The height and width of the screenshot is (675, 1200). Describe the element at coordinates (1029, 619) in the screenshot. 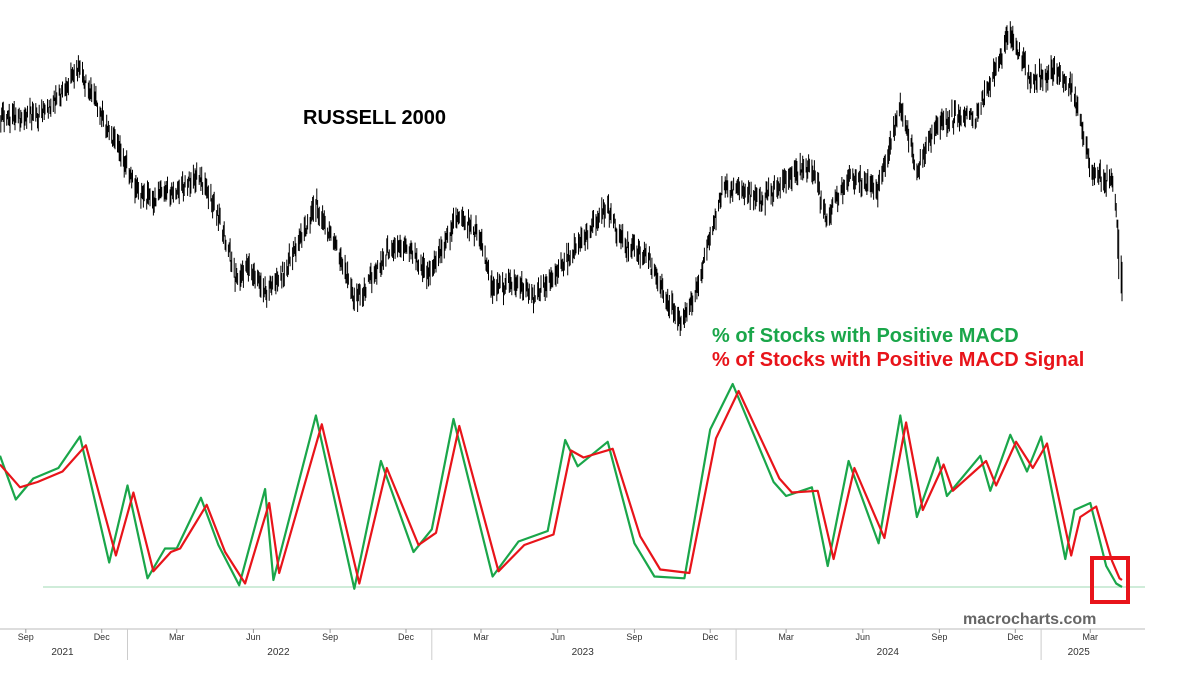

I see `watermark: macrocharts.com` at that location.